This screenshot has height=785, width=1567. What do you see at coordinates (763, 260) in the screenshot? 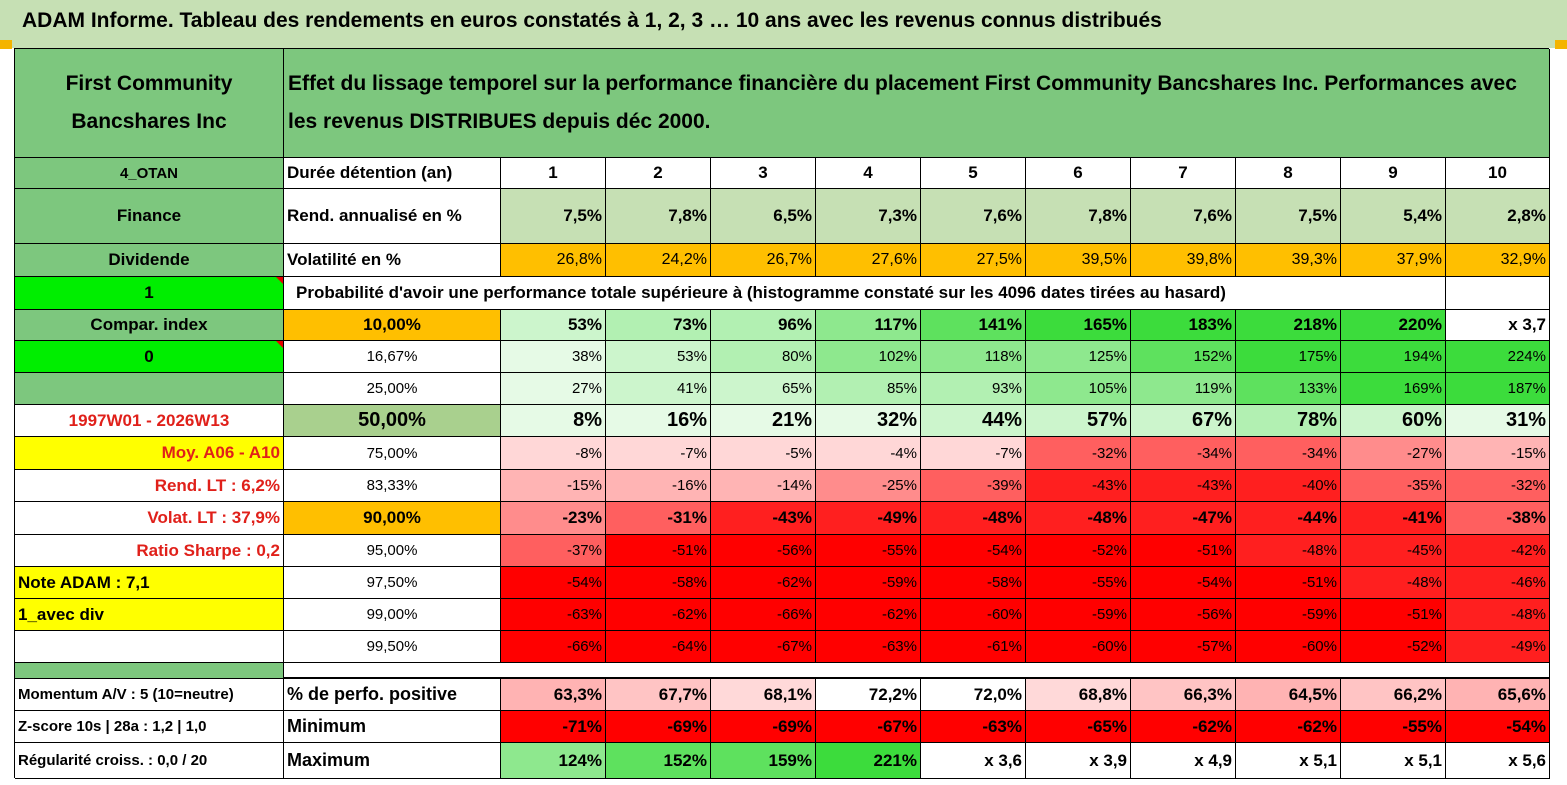
I see `vol-value: 26,7%` at bounding box center [763, 260].